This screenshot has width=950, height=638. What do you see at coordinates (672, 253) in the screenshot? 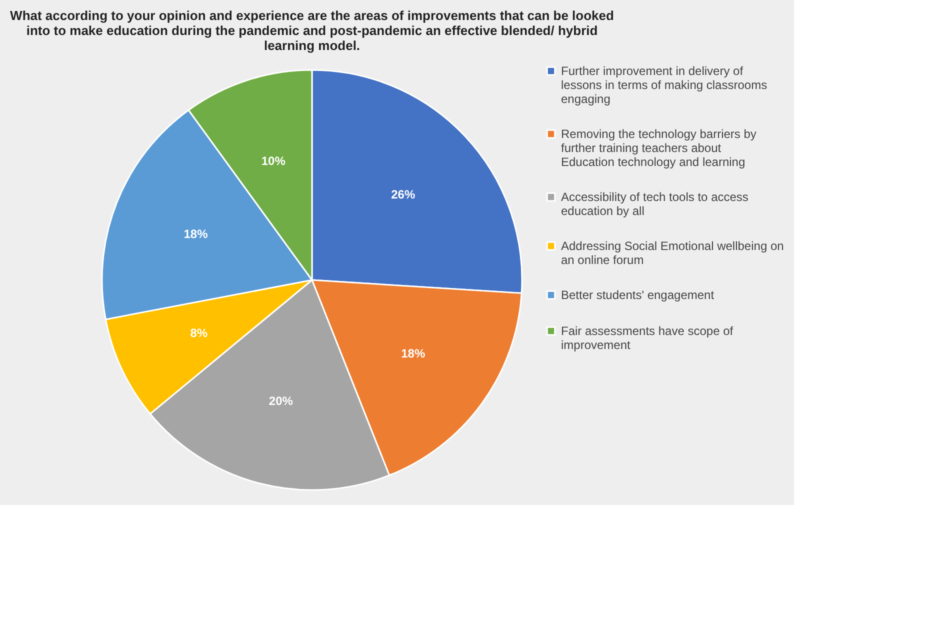
I see `legend-label: Addressing Social Emotional wellbeing on an online forum` at bounding box center [672, 253].